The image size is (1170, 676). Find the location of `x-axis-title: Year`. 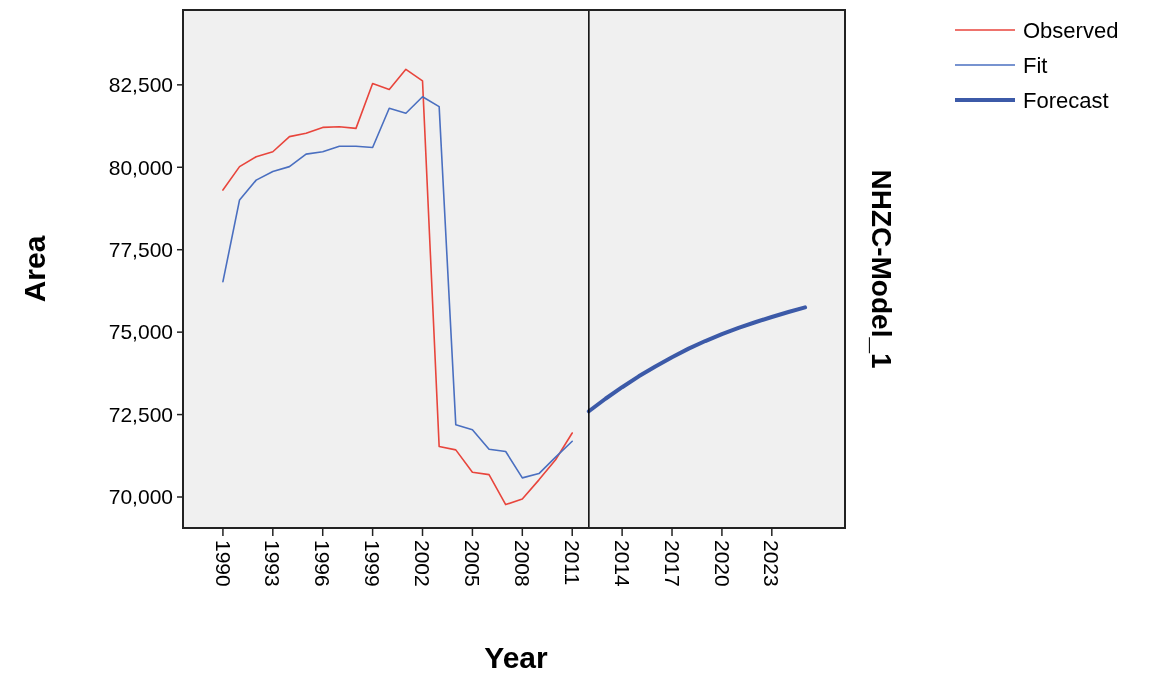

x-axis-title: Year is located at coordinates (516, 657).